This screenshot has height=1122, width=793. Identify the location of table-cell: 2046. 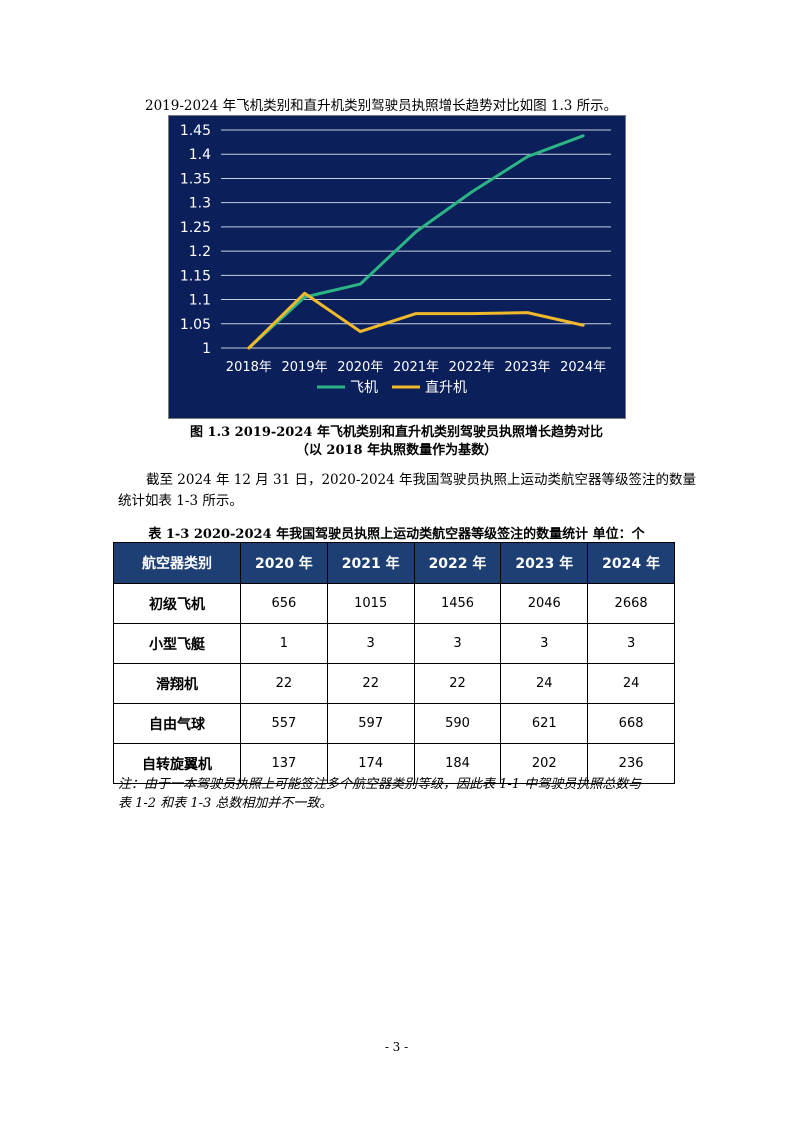
(544, 603).